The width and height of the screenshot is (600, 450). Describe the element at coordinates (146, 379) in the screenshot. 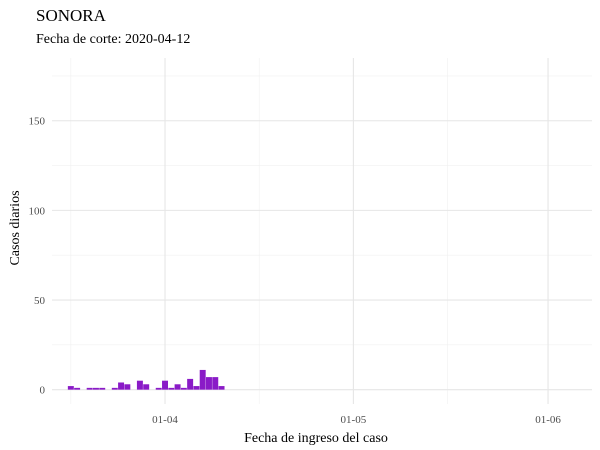

I see `bars-layer` at that location.